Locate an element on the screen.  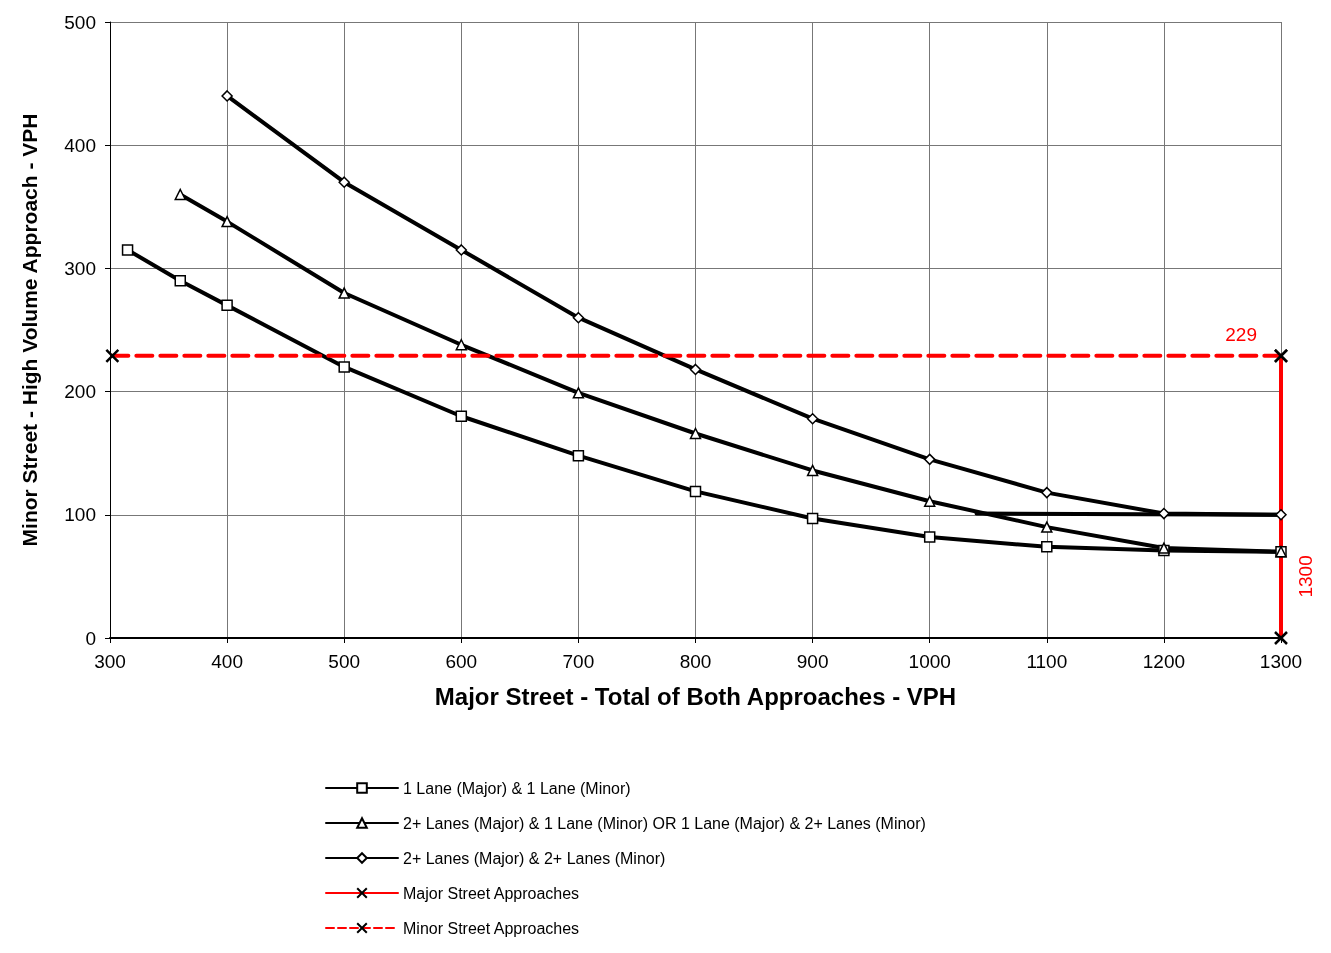
x-tick-label: 300 is located at coordinates (110, 661).